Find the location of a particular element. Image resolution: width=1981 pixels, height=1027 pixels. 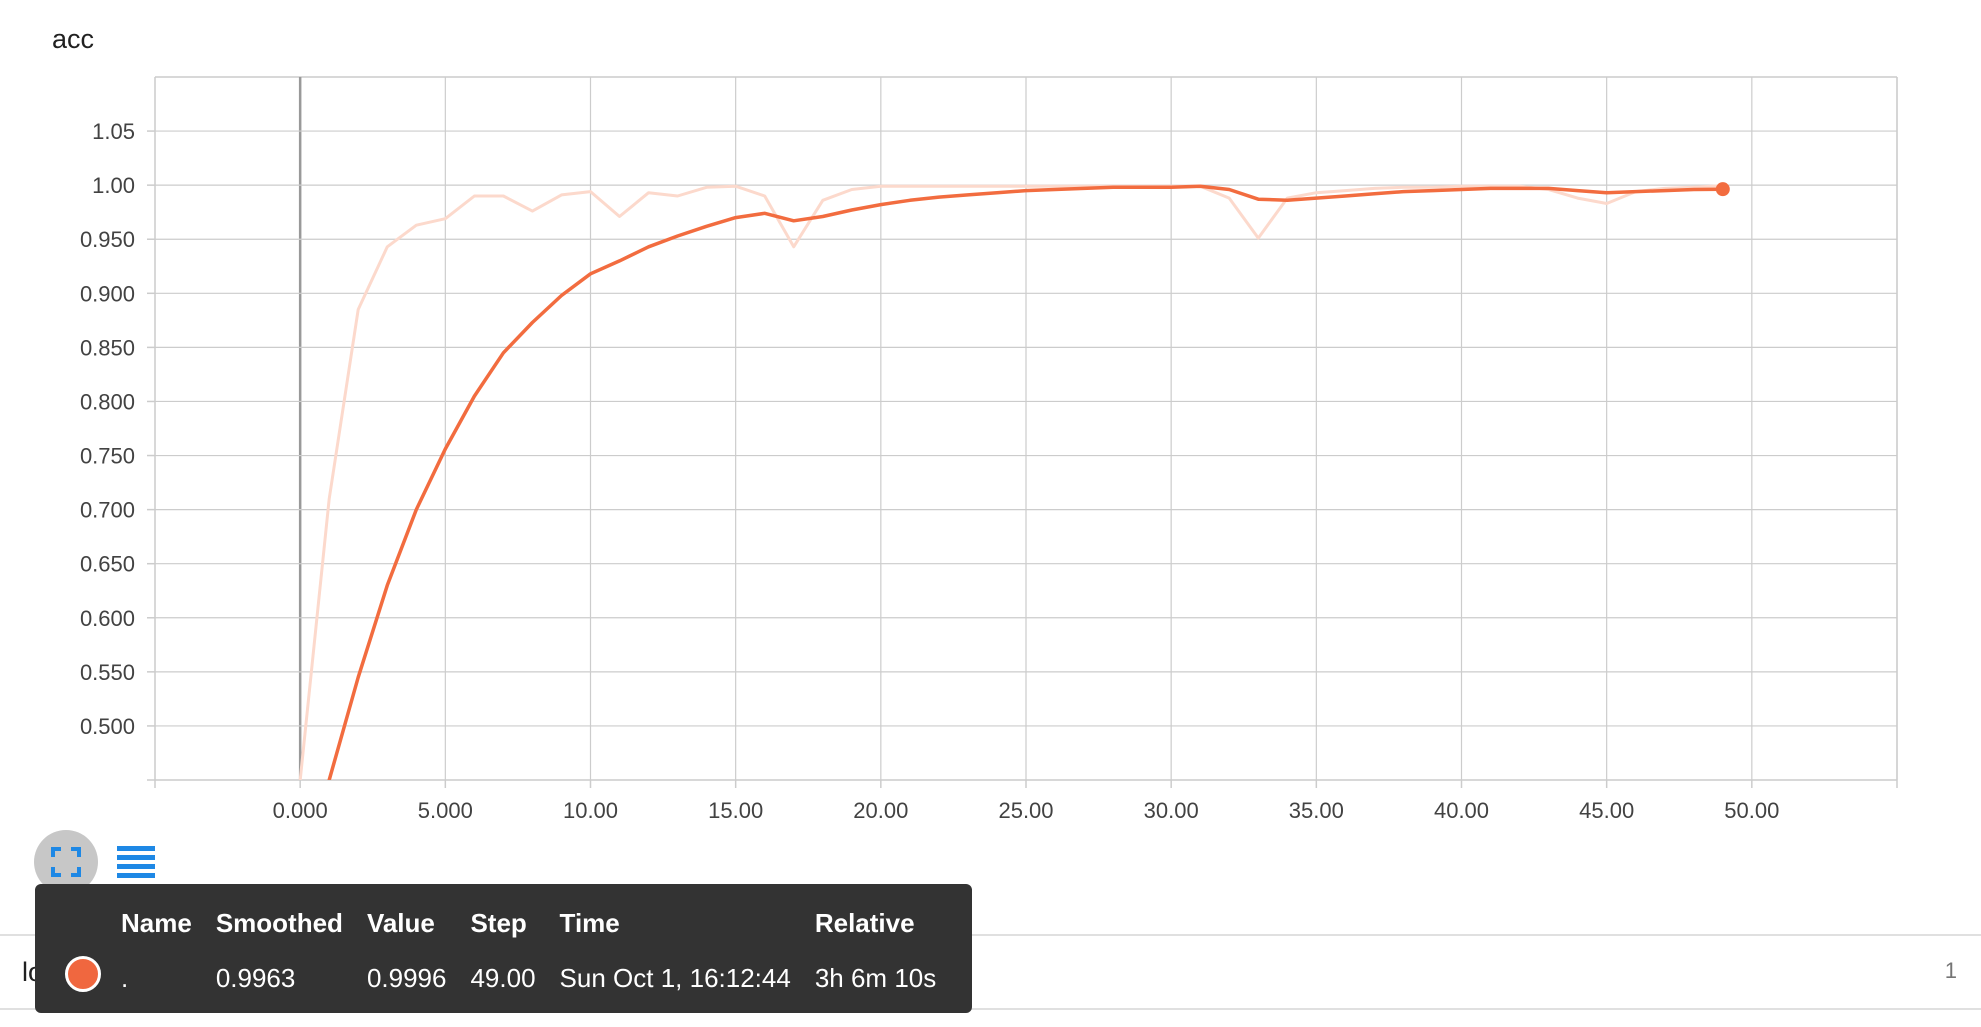

x-tick-label: 15.00 is located at coordinates (735, 810).